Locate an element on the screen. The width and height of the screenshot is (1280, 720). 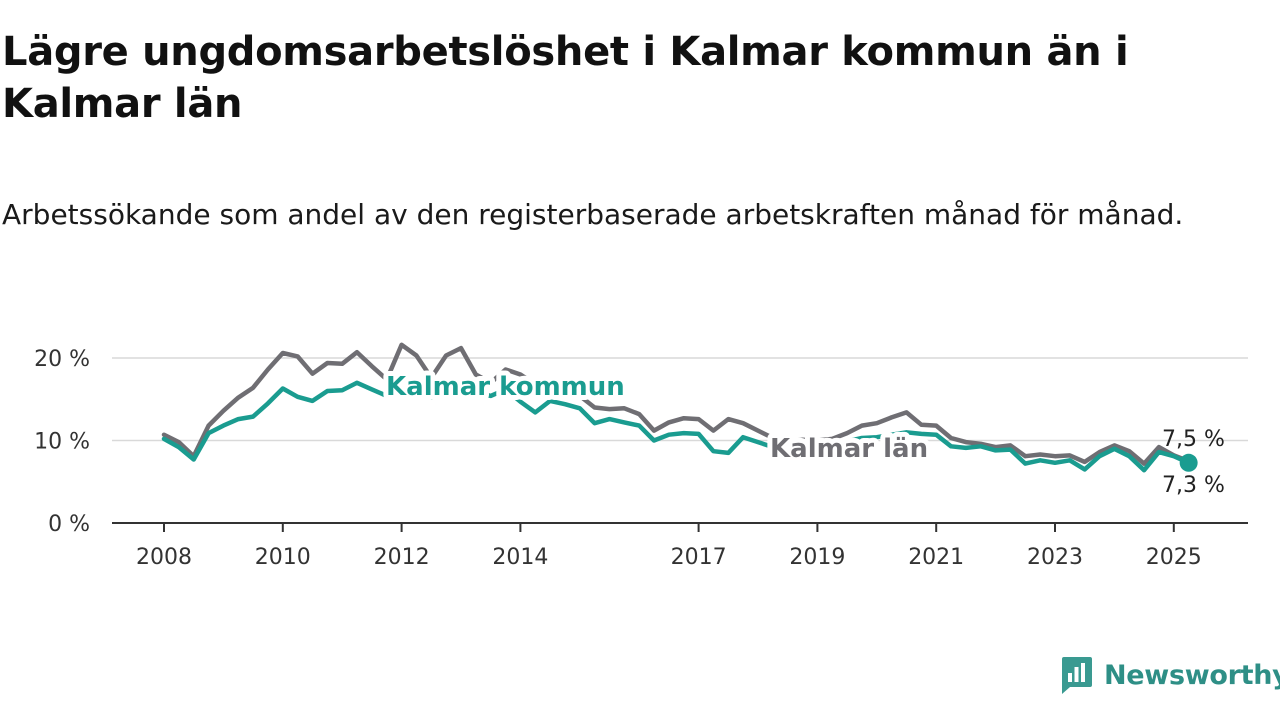
x-tick-label: 2023 is located at coordinates (1055, 557).